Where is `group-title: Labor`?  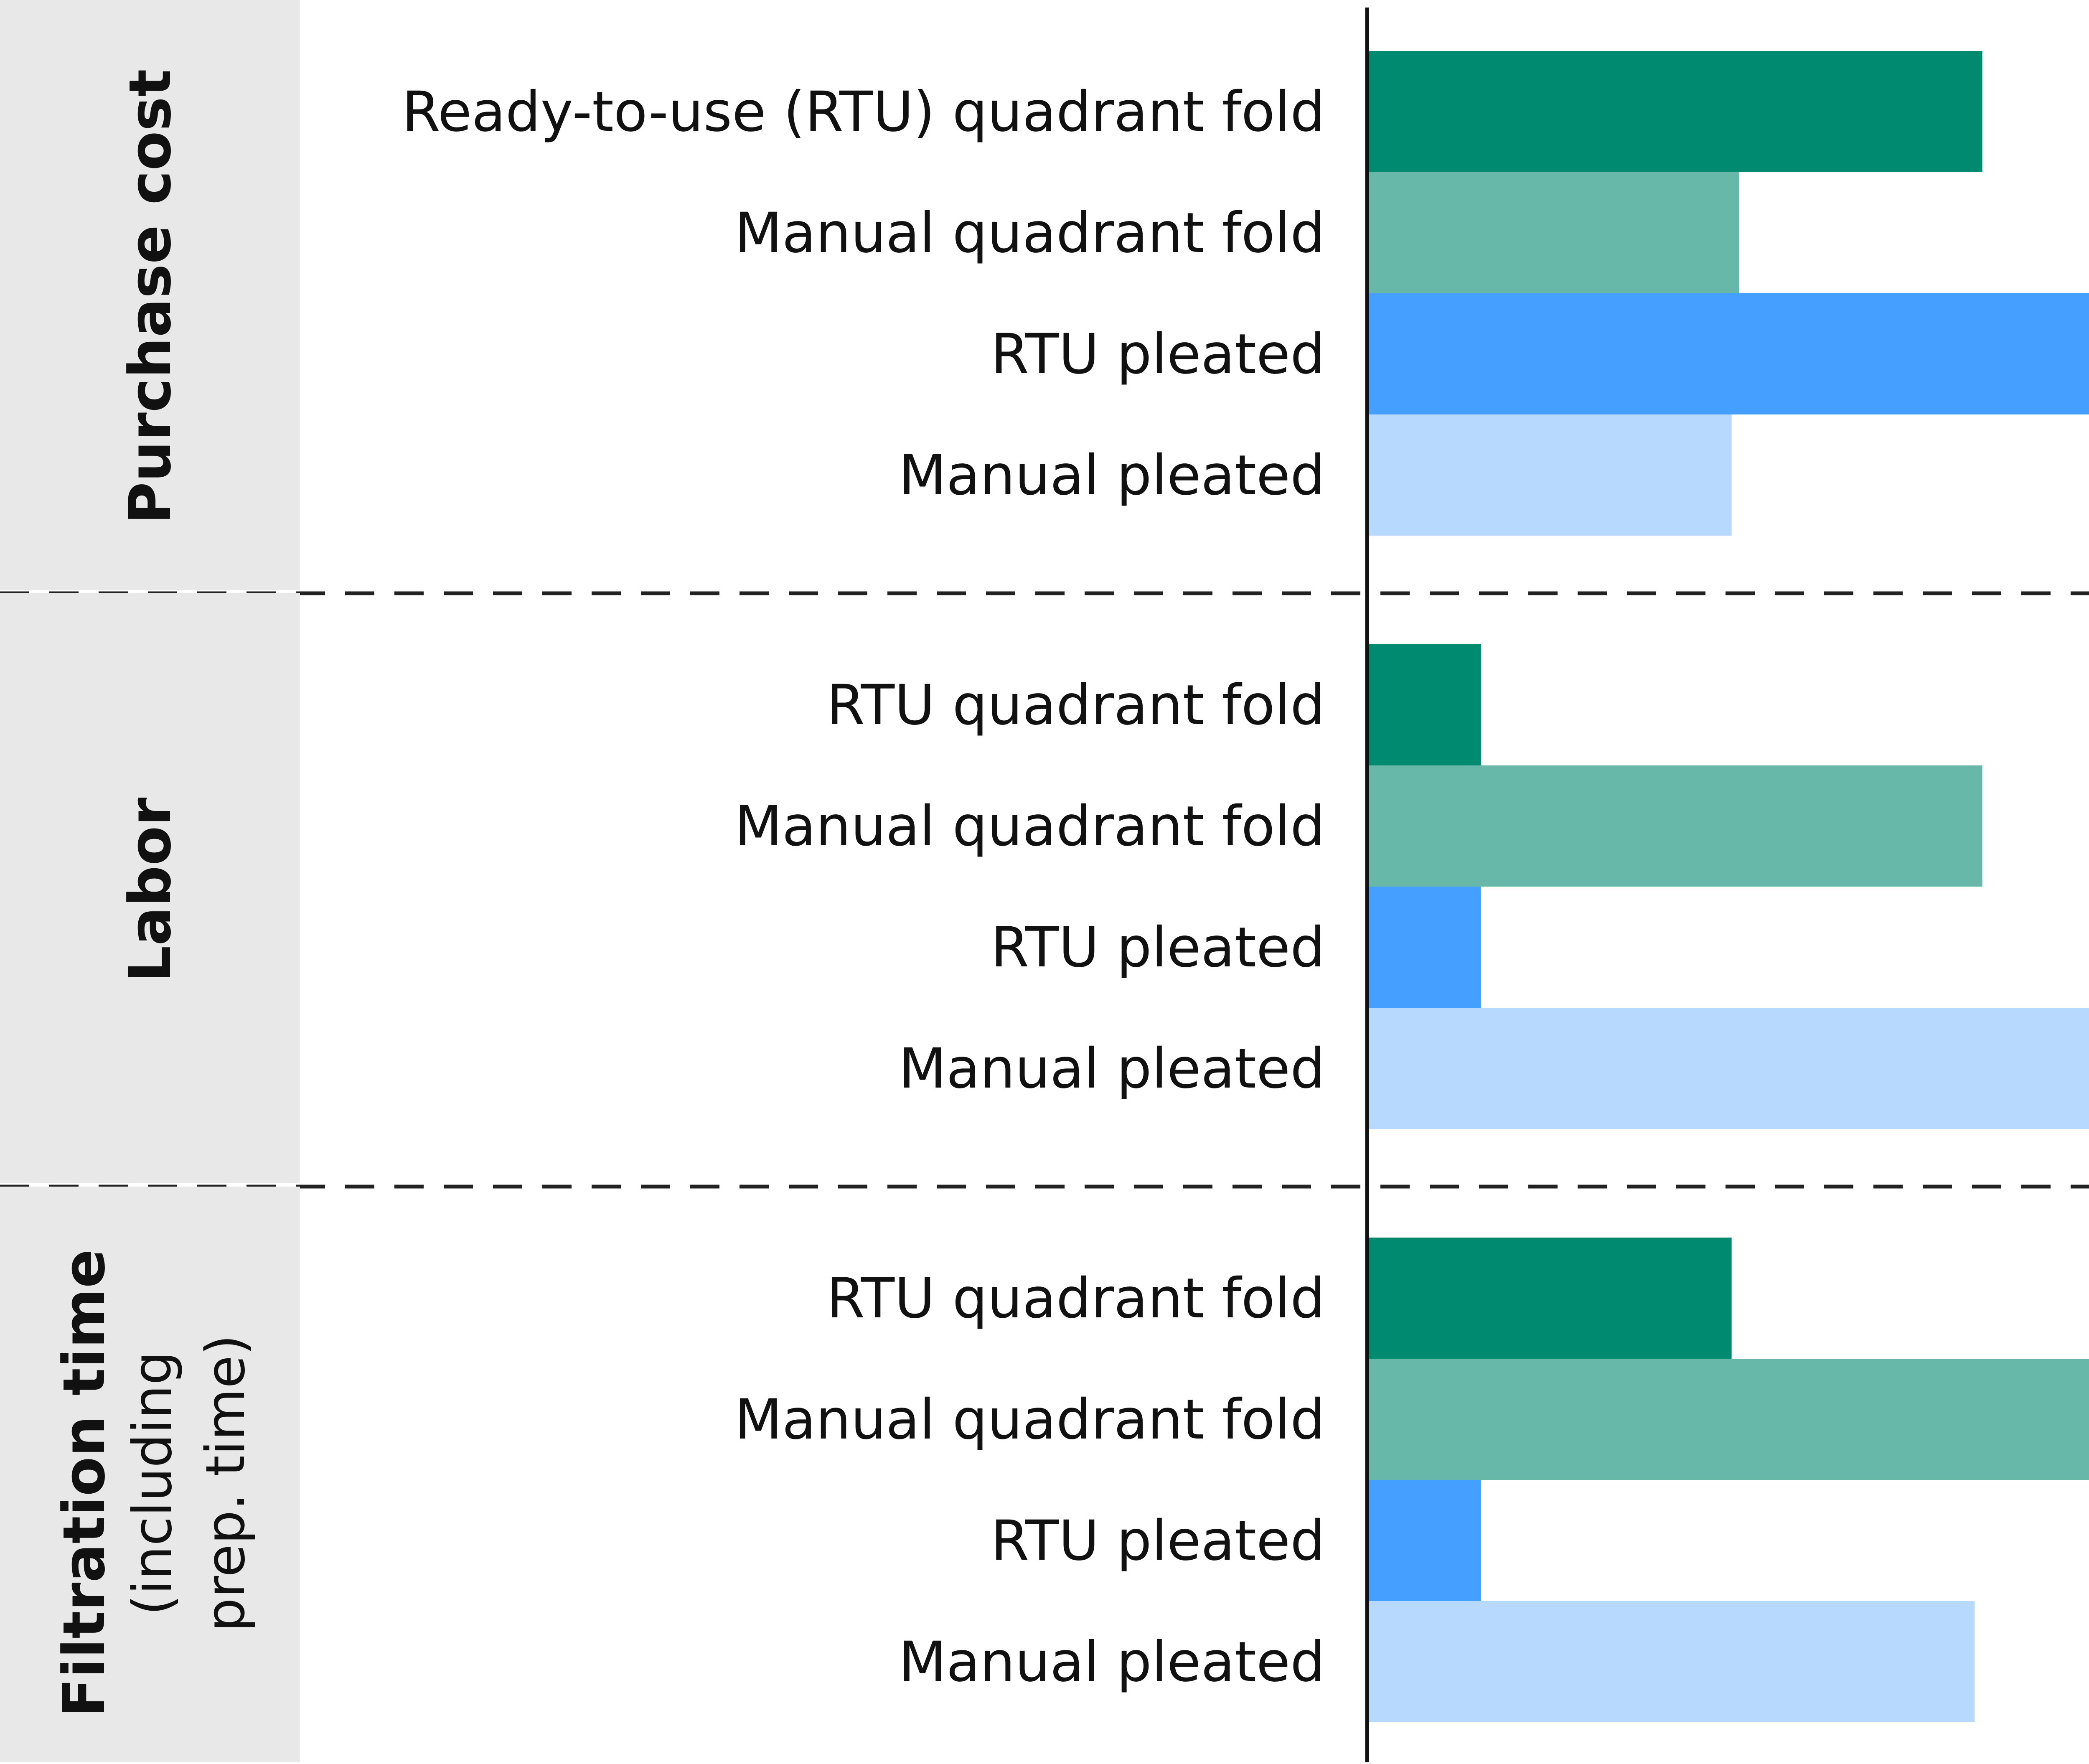
group-title: Labor is located at coordinates (150, 890).